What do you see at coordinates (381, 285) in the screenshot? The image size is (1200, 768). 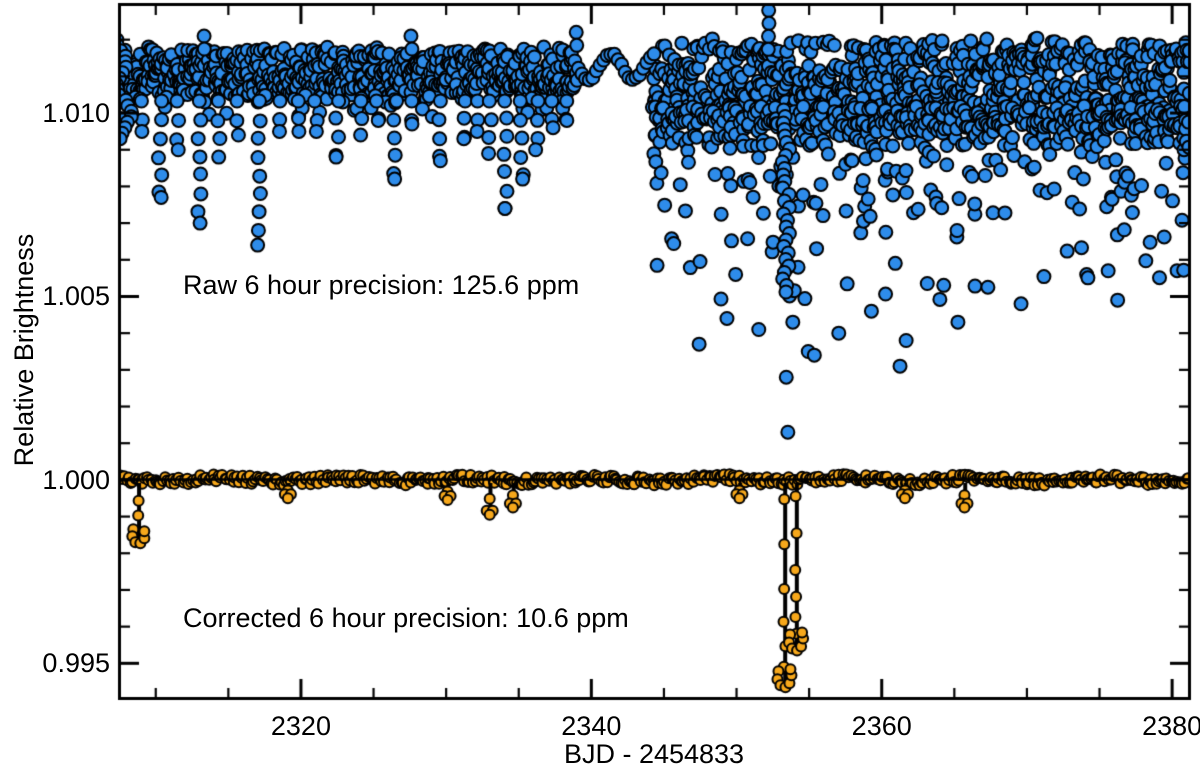 I see `raw-precision-annotation: Raw 6 hour precision: 125.6 ppm` at bounding box center [381, 285].